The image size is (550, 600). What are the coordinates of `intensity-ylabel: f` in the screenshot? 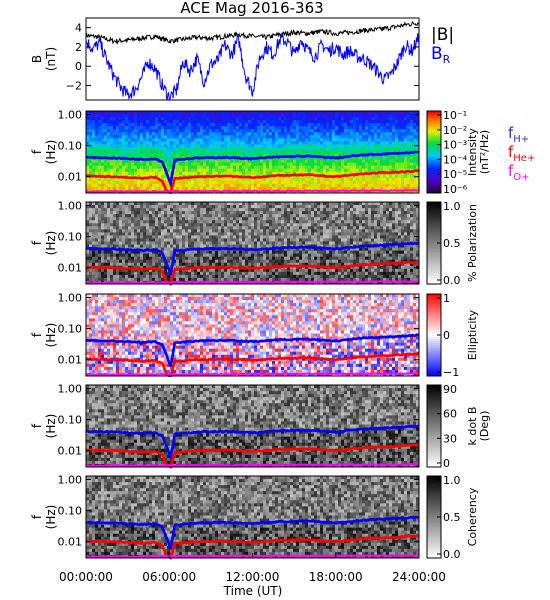 It's located at (37, 151).